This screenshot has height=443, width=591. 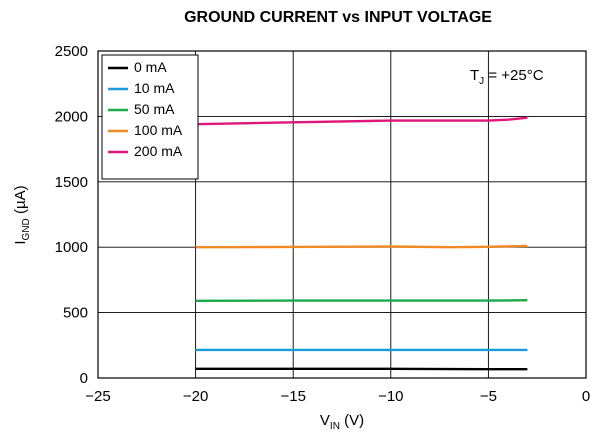 I want to click on x-tick-label: −10, so click(x=390, y=396).